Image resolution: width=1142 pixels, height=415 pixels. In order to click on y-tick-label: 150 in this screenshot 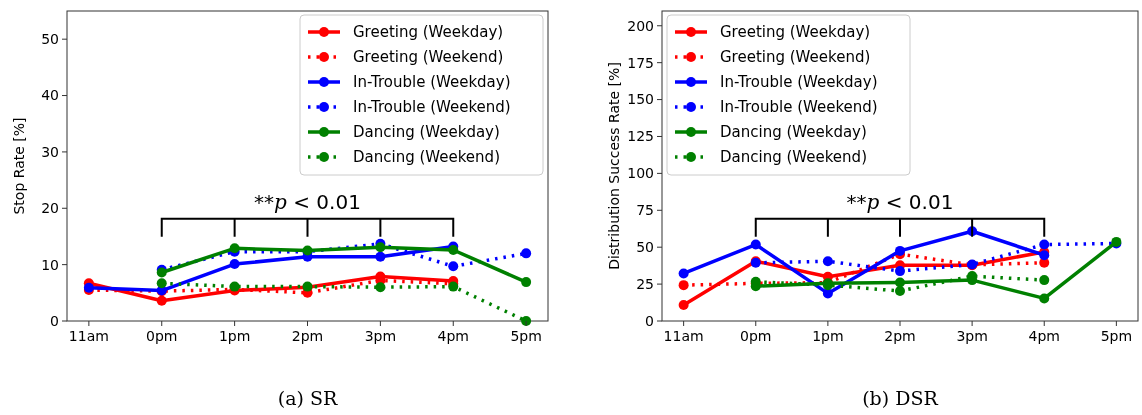, I will do `click(640, 99)`.